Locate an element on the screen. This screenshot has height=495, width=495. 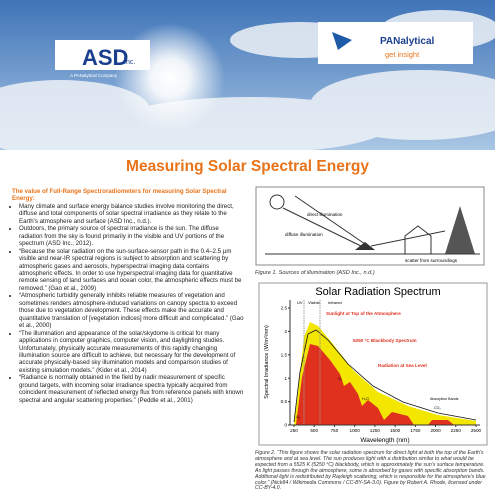
region-label: UV is located at coordinates (300, 302).